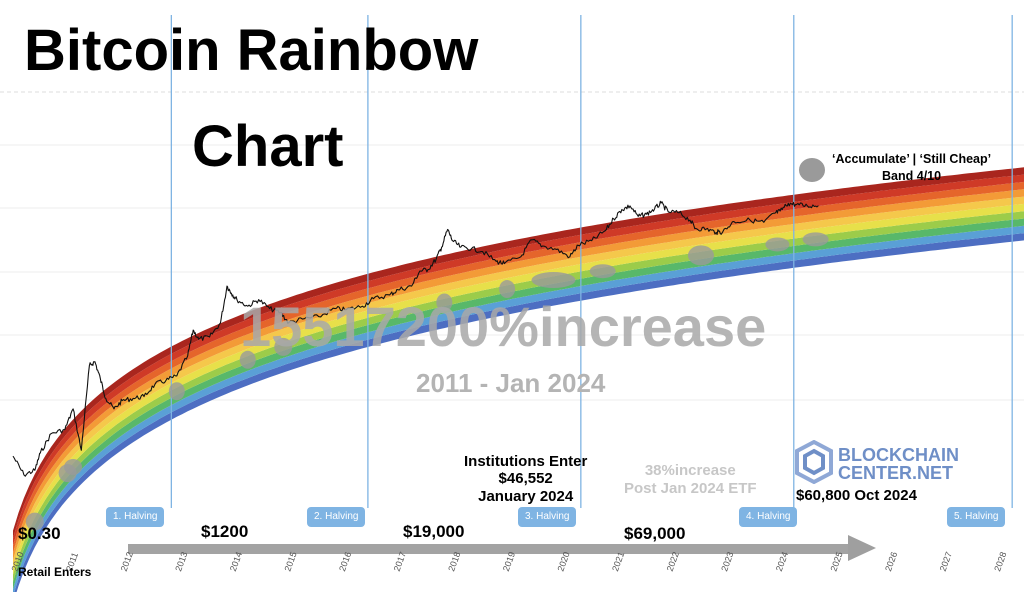 The image size is (1024, 597). I want to click on etf-note: 38%increase Post Jan 2024 ETF, so click(690, 480).